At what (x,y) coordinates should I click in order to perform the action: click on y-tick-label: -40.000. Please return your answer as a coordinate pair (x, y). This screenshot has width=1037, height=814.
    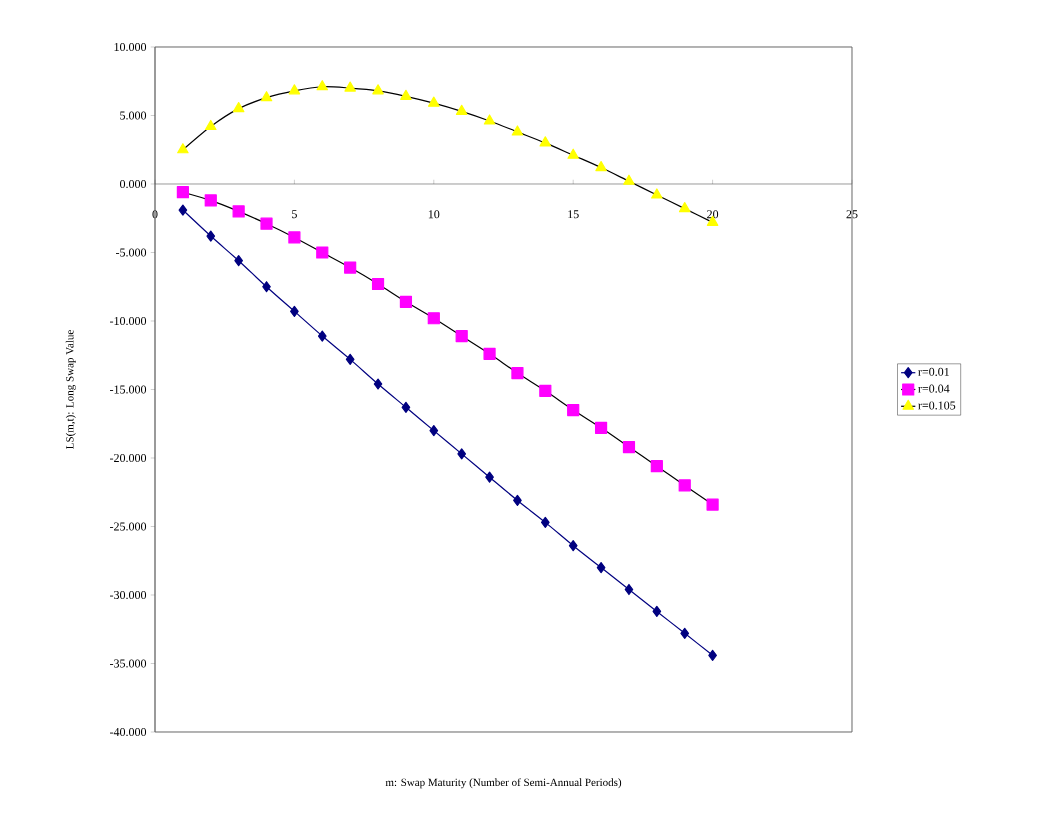
    Looking at the image, I should click on (128, 732).